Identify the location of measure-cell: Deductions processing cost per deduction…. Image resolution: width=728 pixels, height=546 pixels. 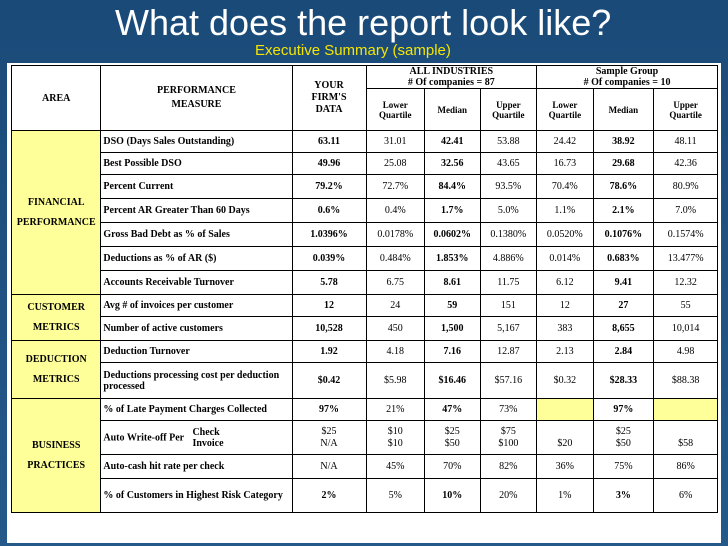
(196, 380).